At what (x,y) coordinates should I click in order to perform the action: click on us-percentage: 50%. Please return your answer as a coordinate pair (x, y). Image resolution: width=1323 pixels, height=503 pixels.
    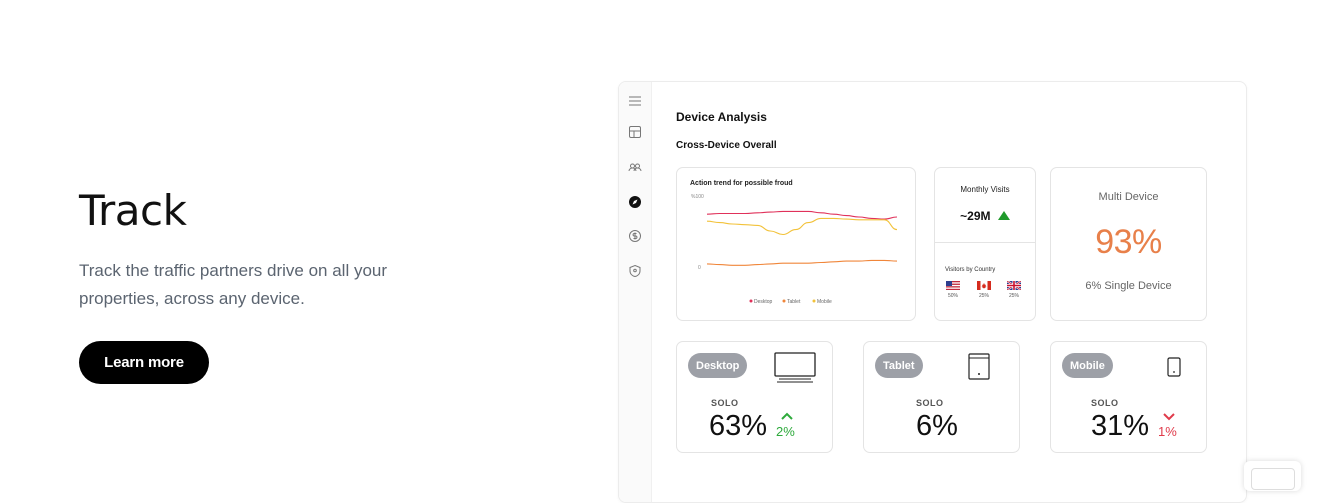
    Looking at the image, I should click on (952, 296).